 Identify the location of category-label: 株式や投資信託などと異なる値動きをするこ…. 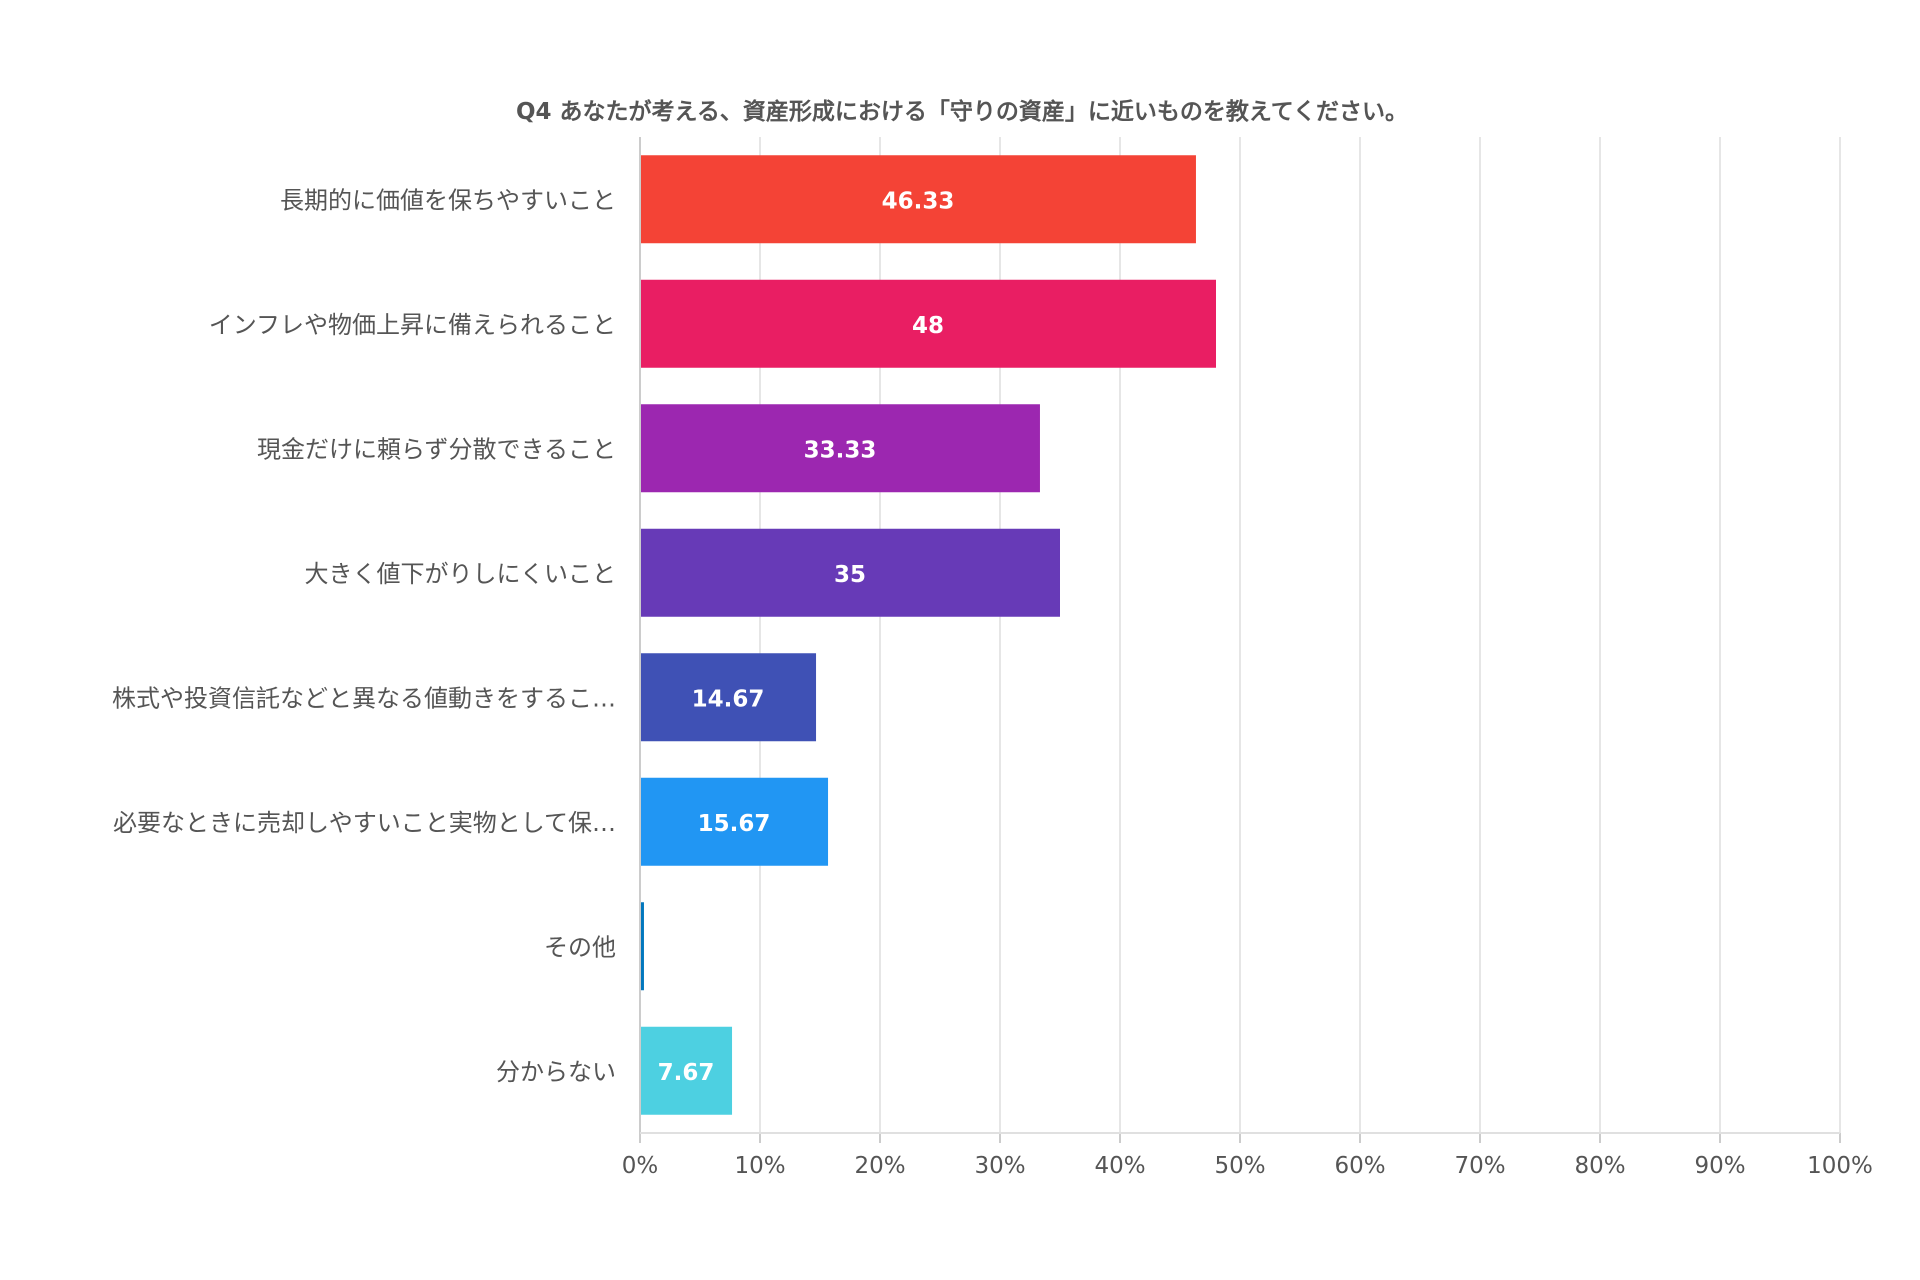
(364, 698).